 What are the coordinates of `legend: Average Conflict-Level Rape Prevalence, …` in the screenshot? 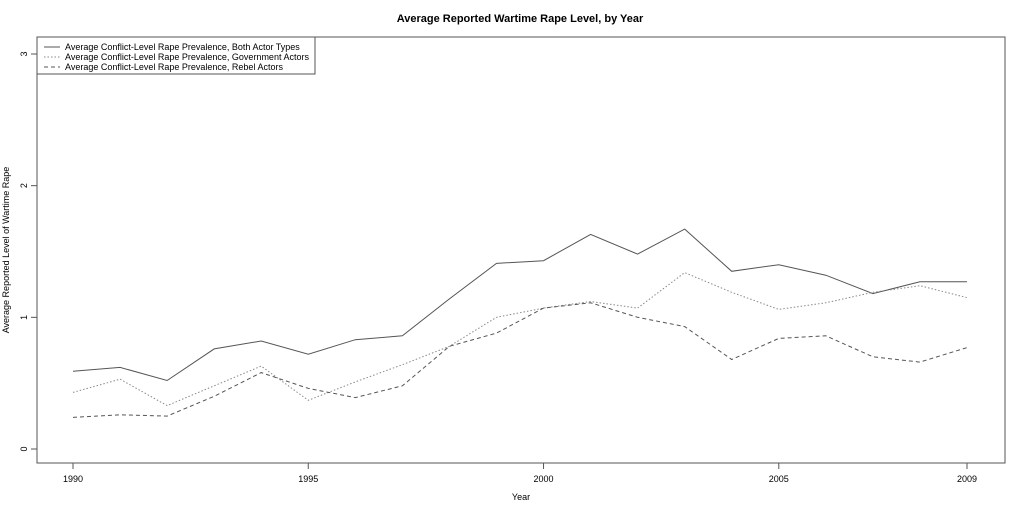 It's located at (176, 55).